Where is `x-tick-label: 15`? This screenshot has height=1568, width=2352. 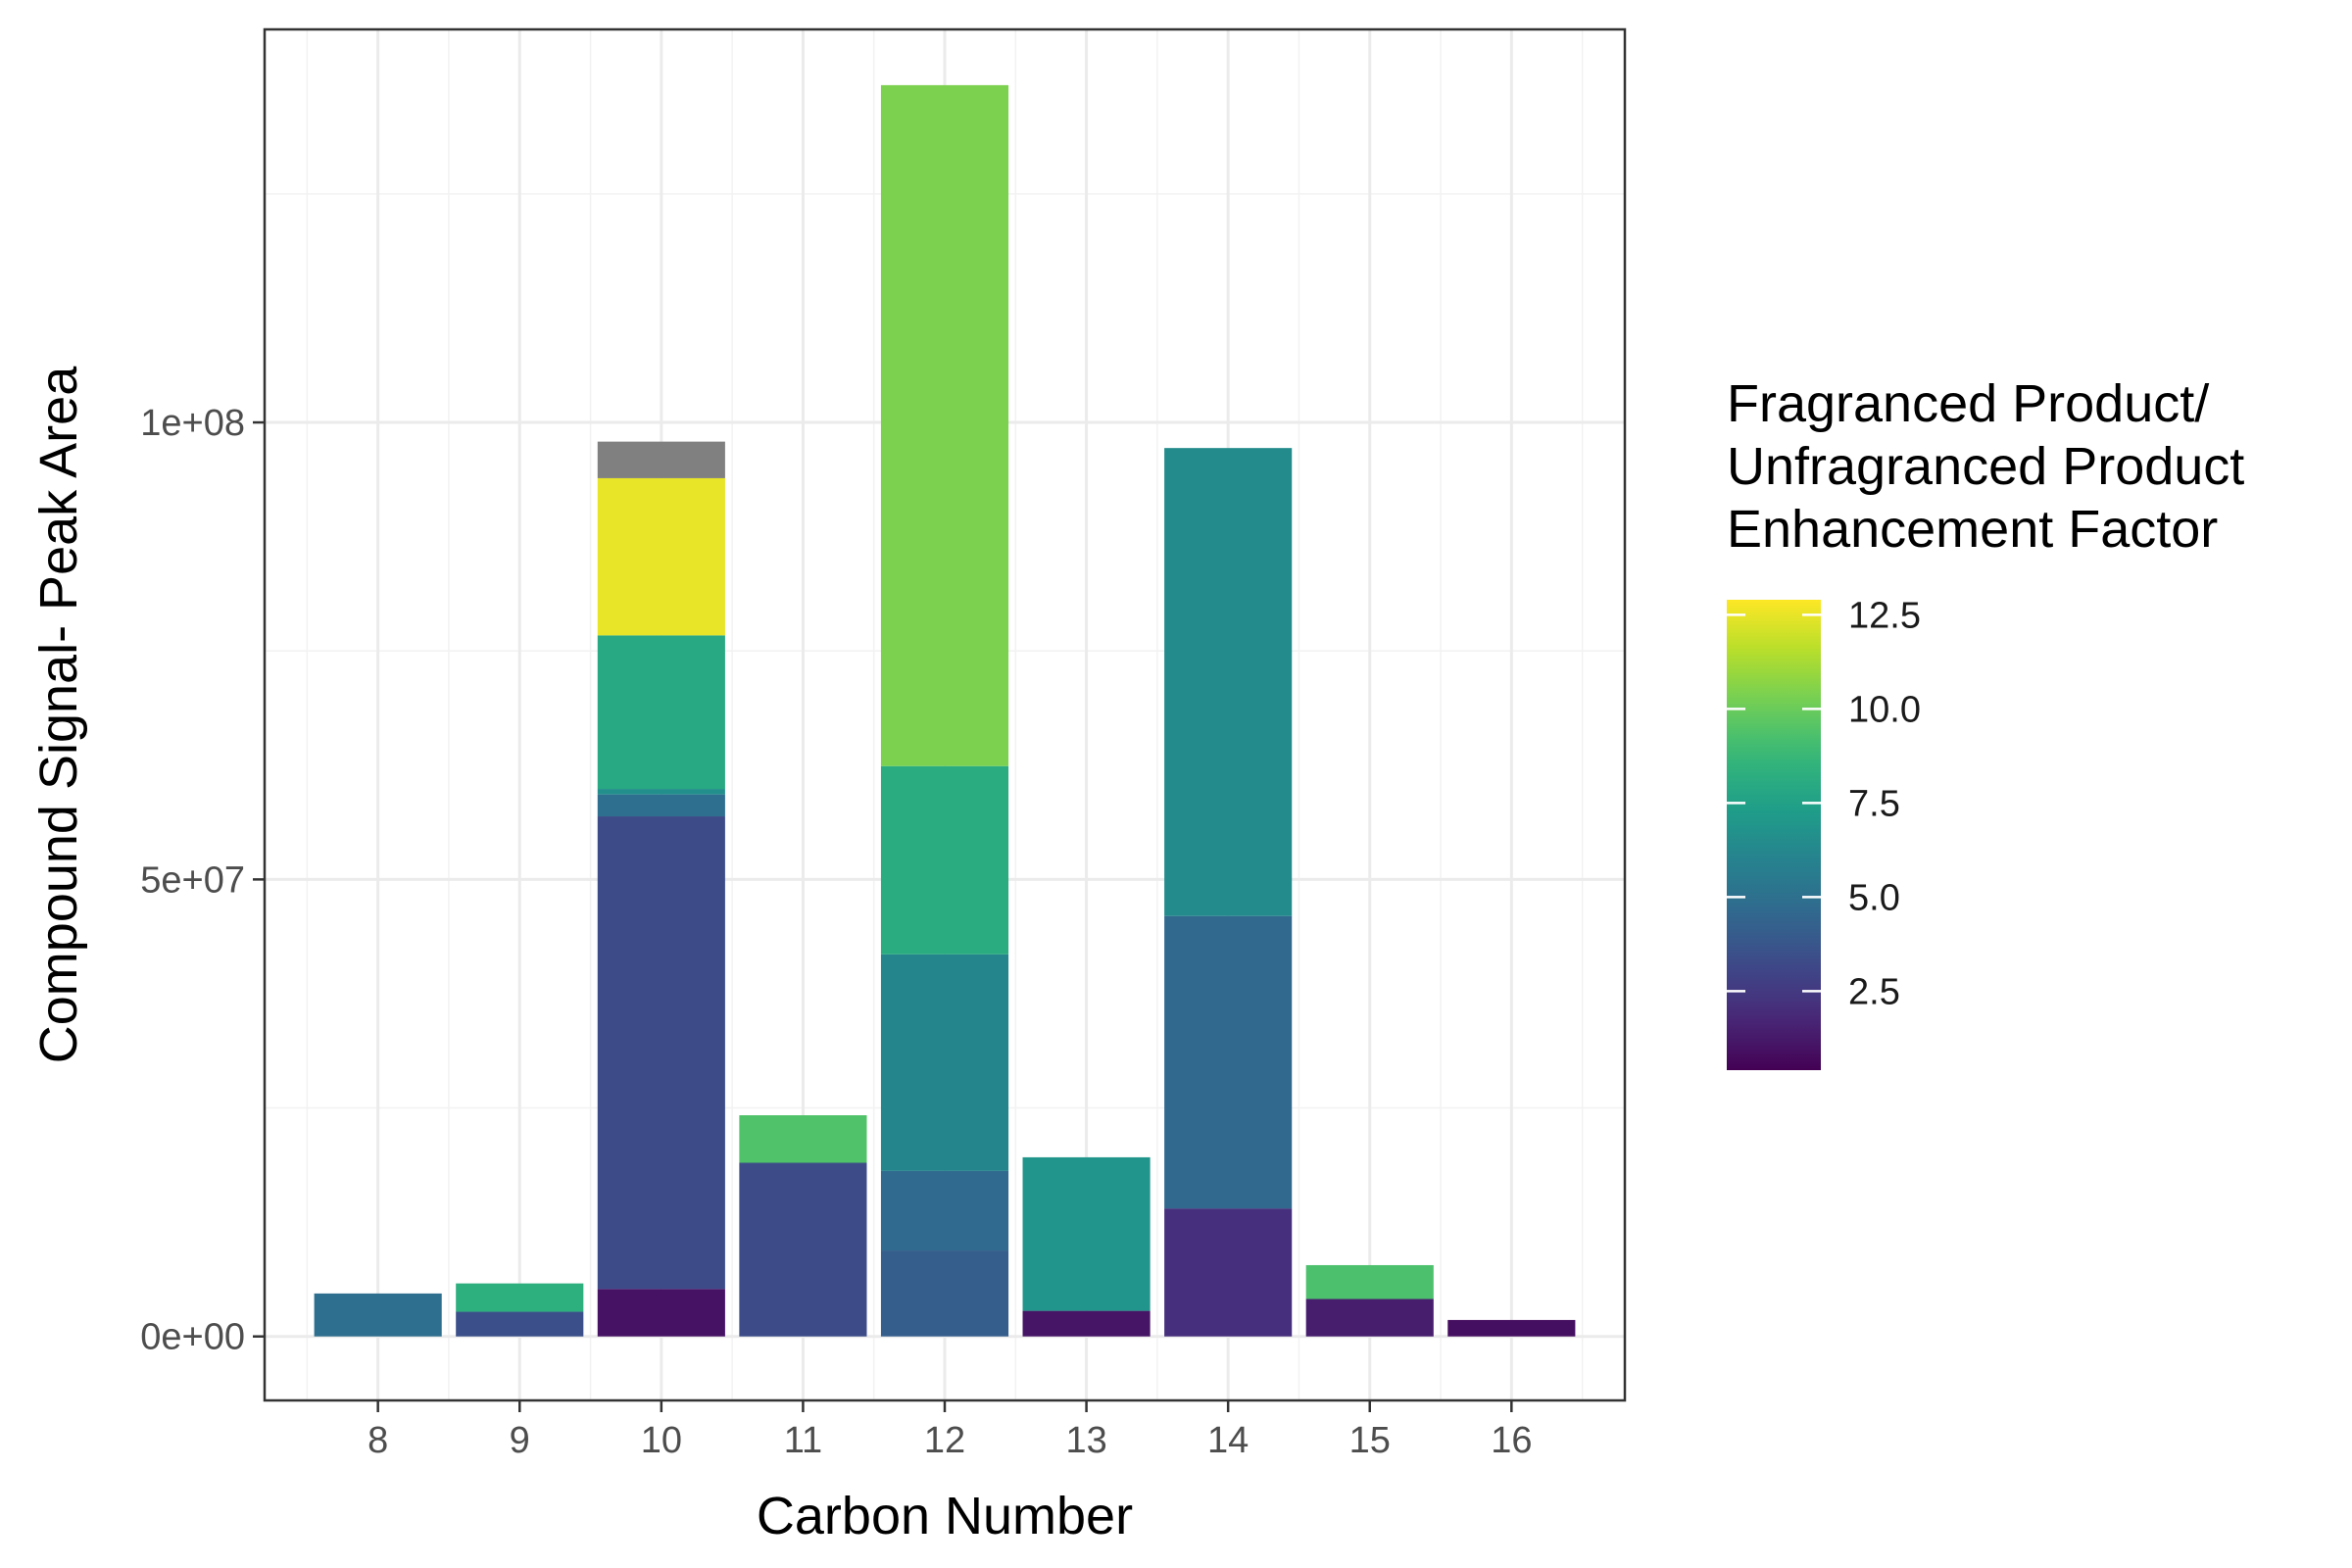
x-tick-label: 15 is located at coordinates (1370, 1440).